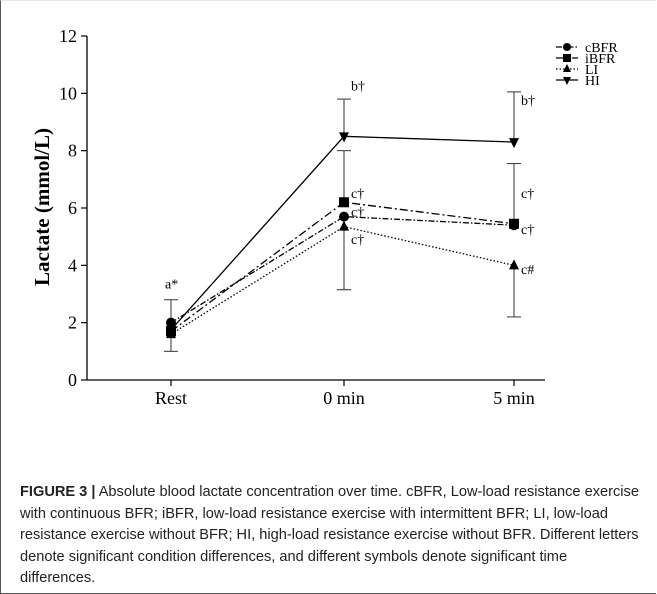 This screenshot has height=594, width=657. What do you see at coordinates (68, 93) in the screenshot?
I see `y-tick-label: 10` at bounding box center [68, 93].